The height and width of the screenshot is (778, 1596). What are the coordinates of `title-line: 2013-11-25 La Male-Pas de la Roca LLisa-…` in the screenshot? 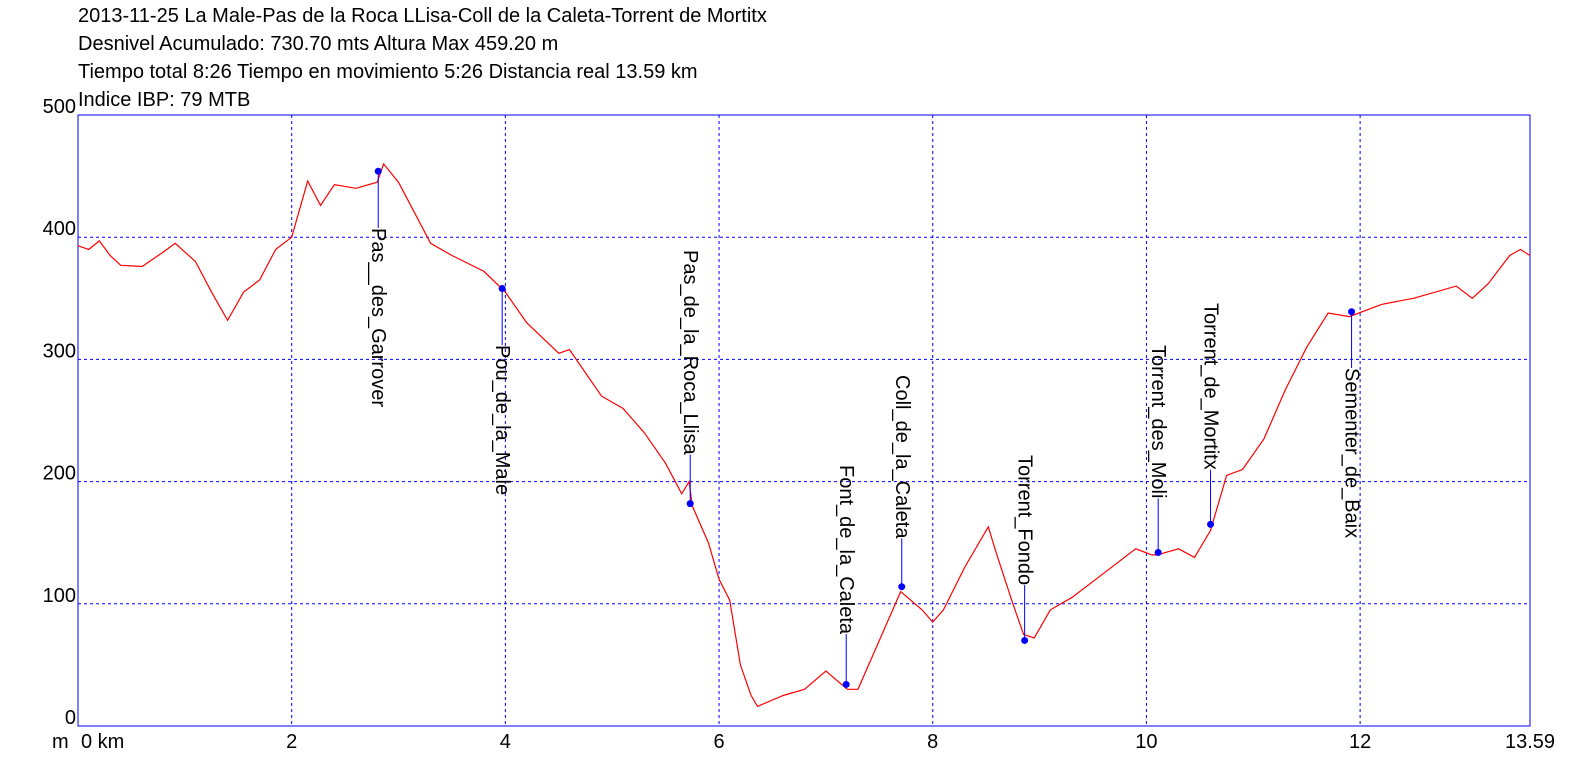 It's located at (422, 16).